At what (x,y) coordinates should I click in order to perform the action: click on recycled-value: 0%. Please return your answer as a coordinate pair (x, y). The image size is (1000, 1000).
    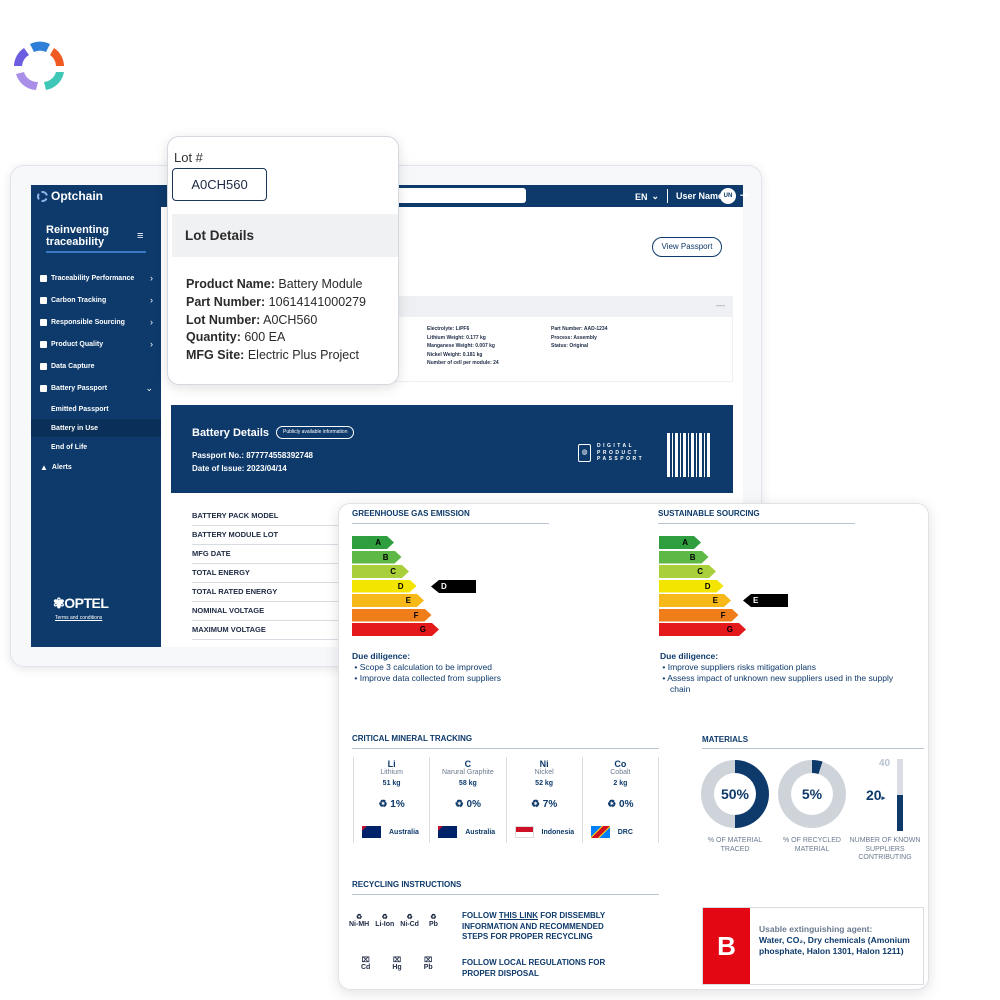
    Looking at the image, I should click on (473, 804).